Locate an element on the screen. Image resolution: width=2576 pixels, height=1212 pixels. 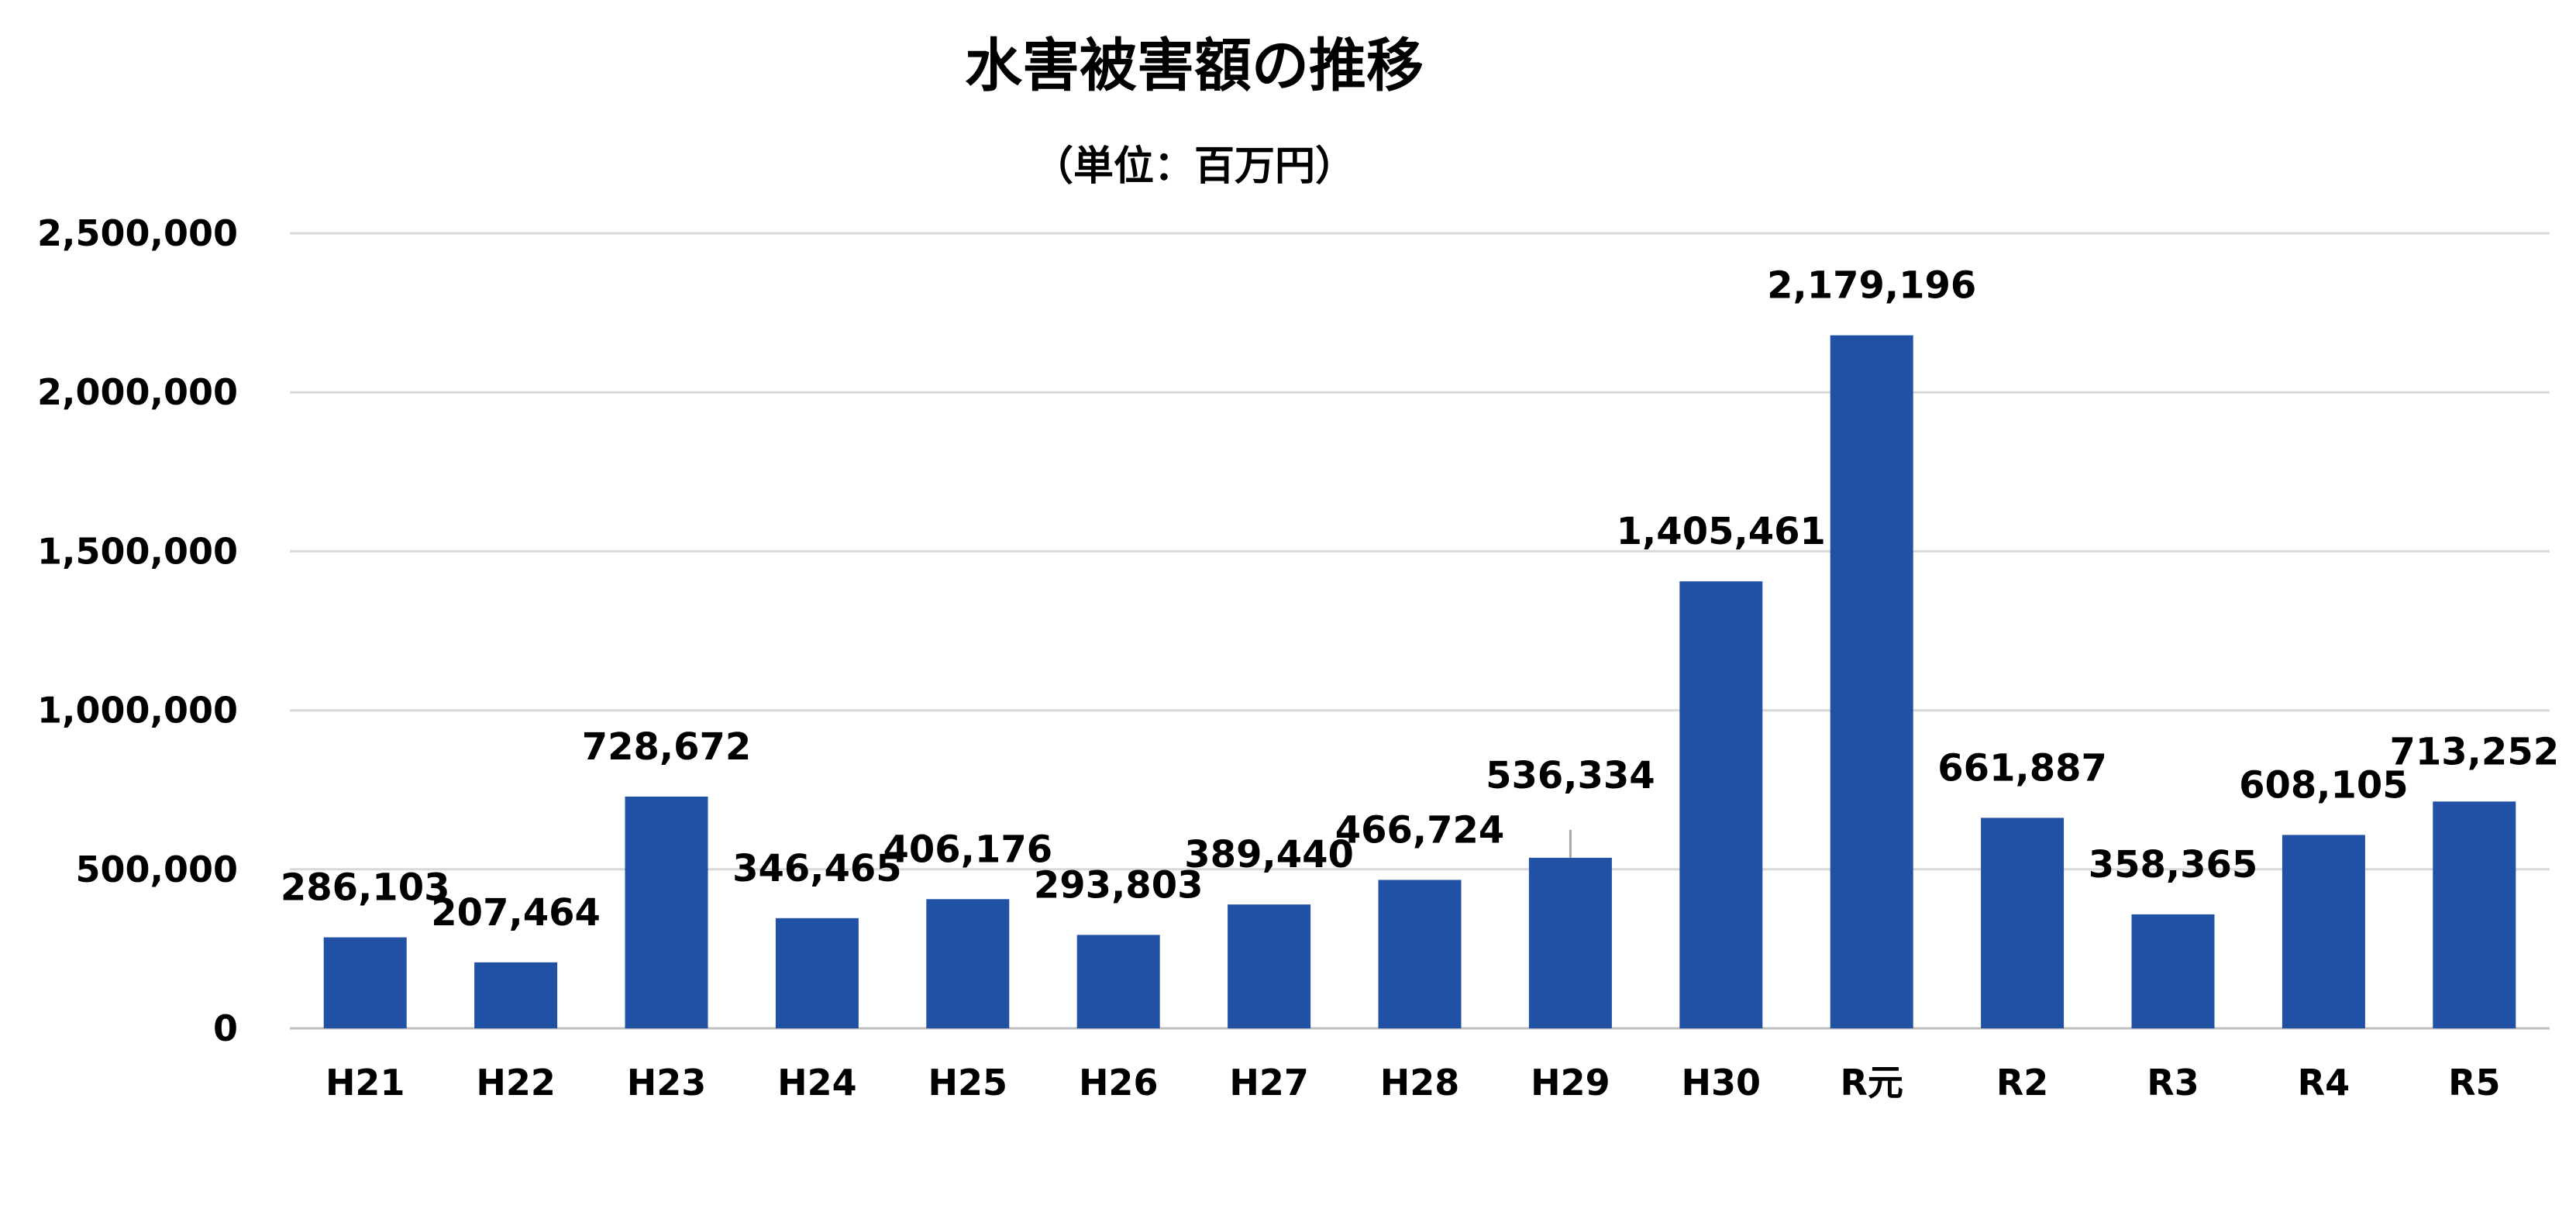
x-tick-label: R元 is located at coordinates (1871, 1083).